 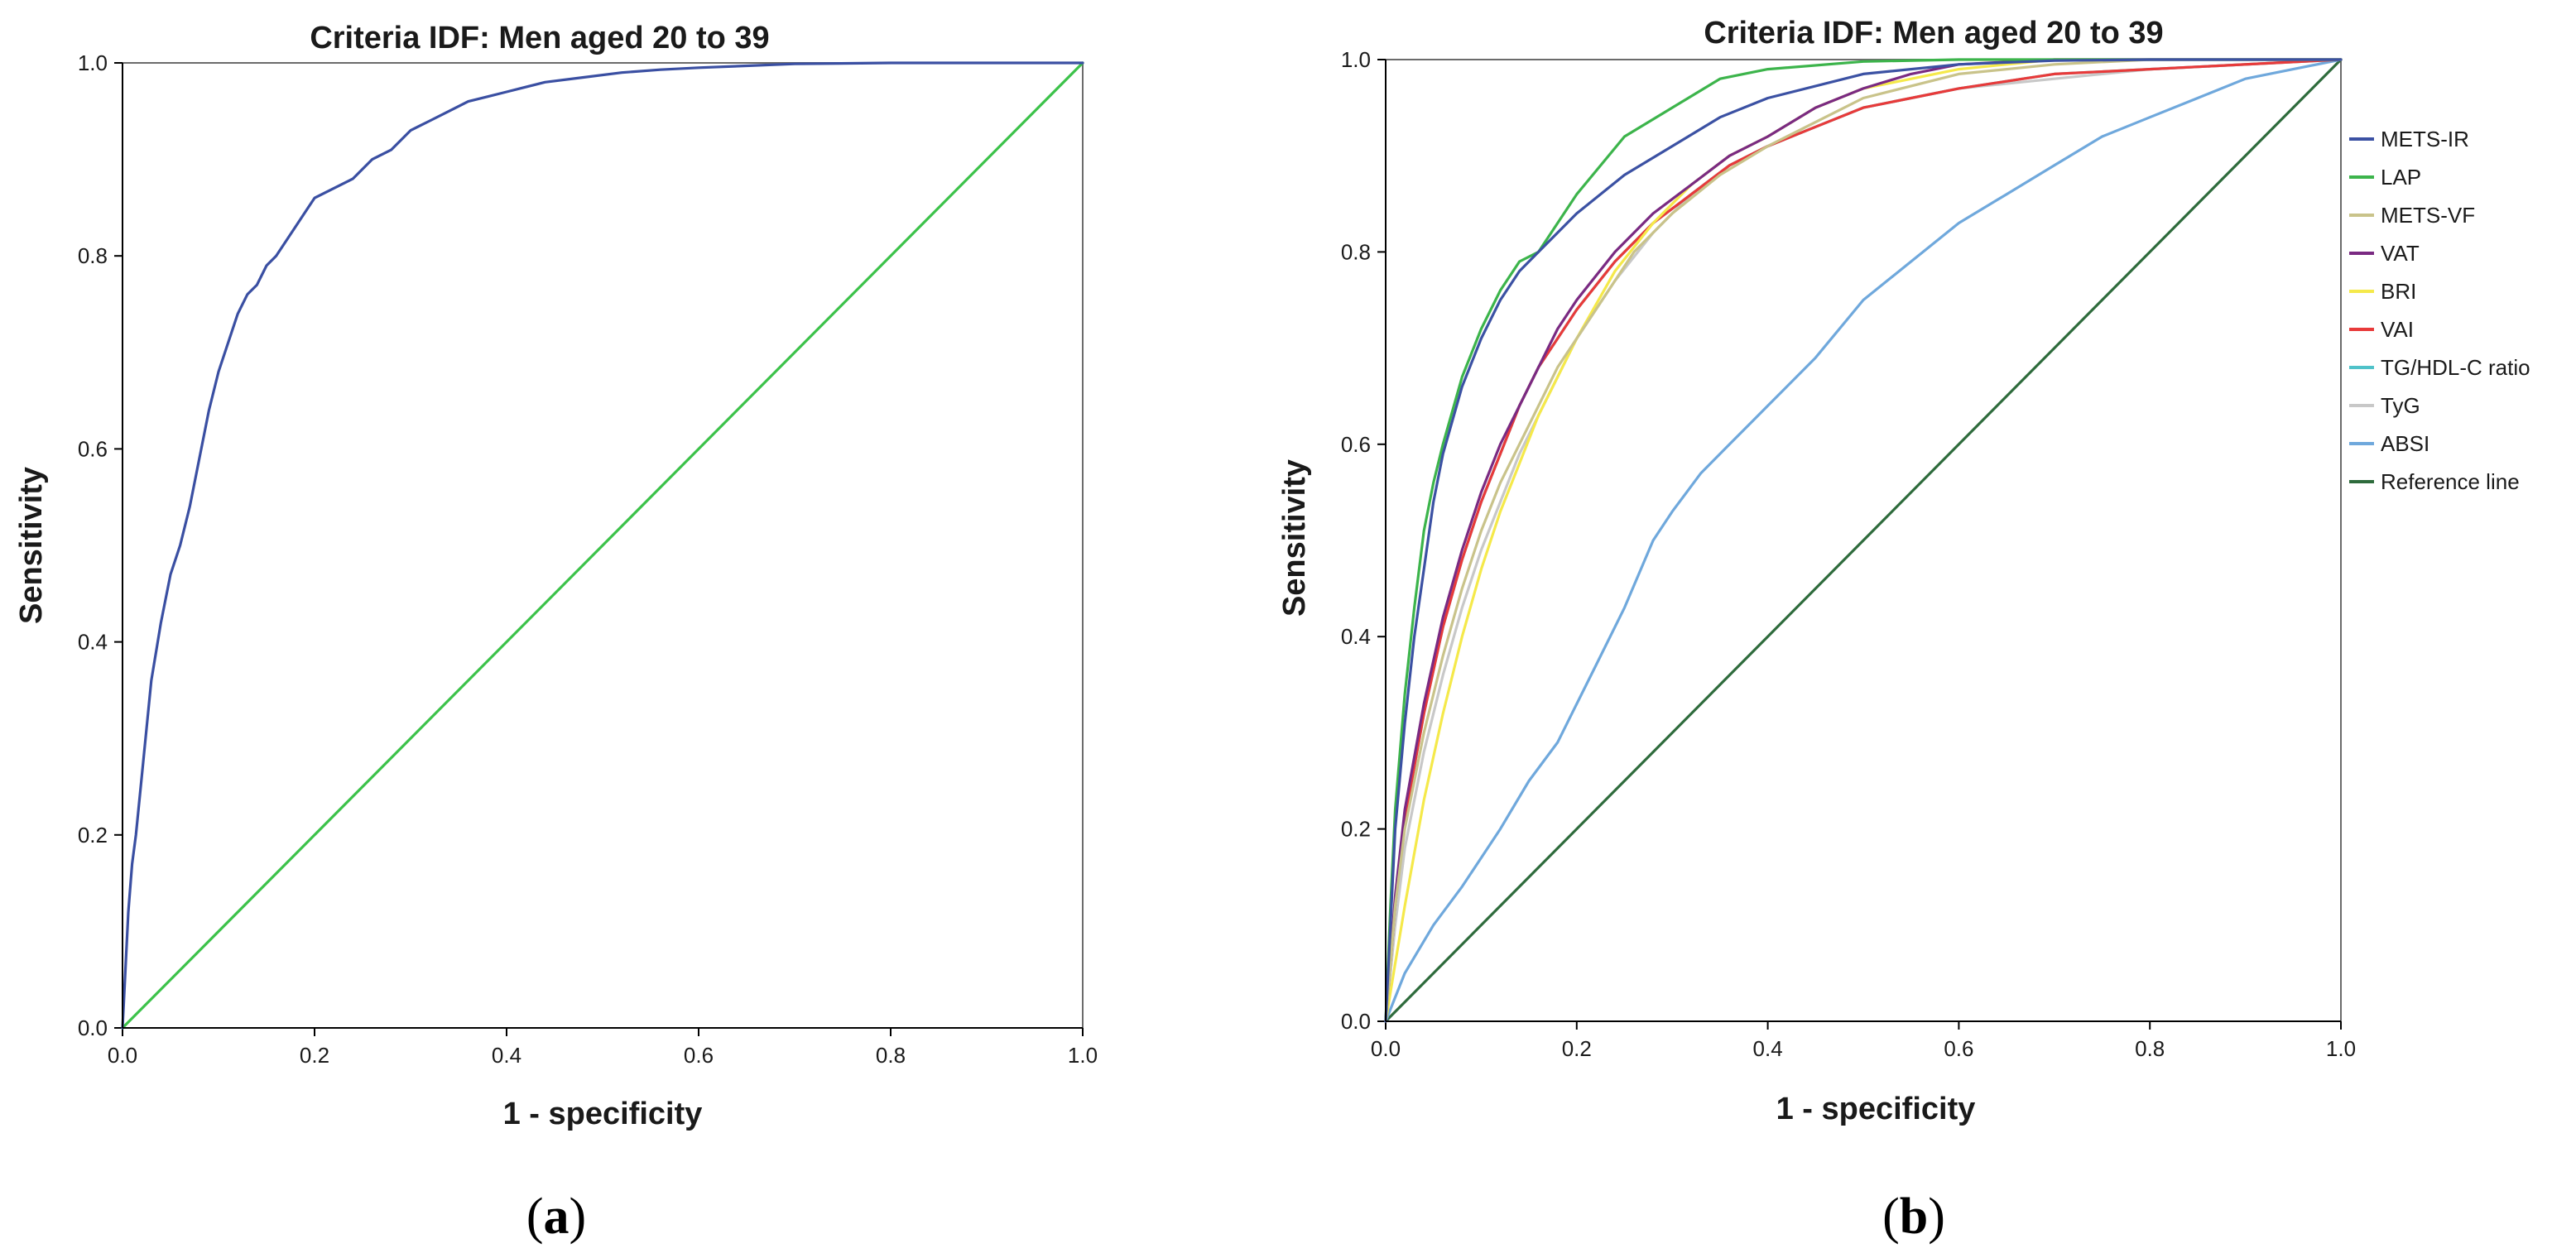 What do you see at coordinates (2341, 1048) in the screenshot?
I see `panel-b-x-tick-label: 1.0` at bounding box center [2341, 1048].